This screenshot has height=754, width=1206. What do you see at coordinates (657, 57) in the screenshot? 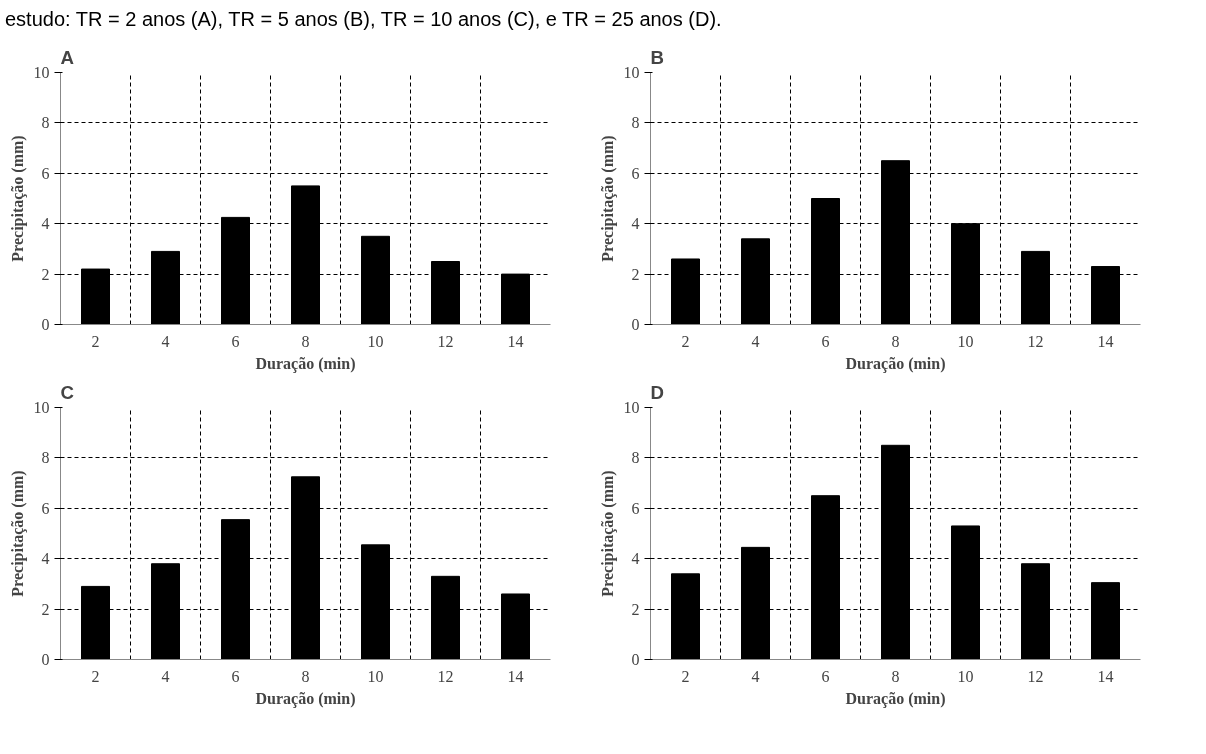
I see `chart-title: B` at bounding box center [657, 57].